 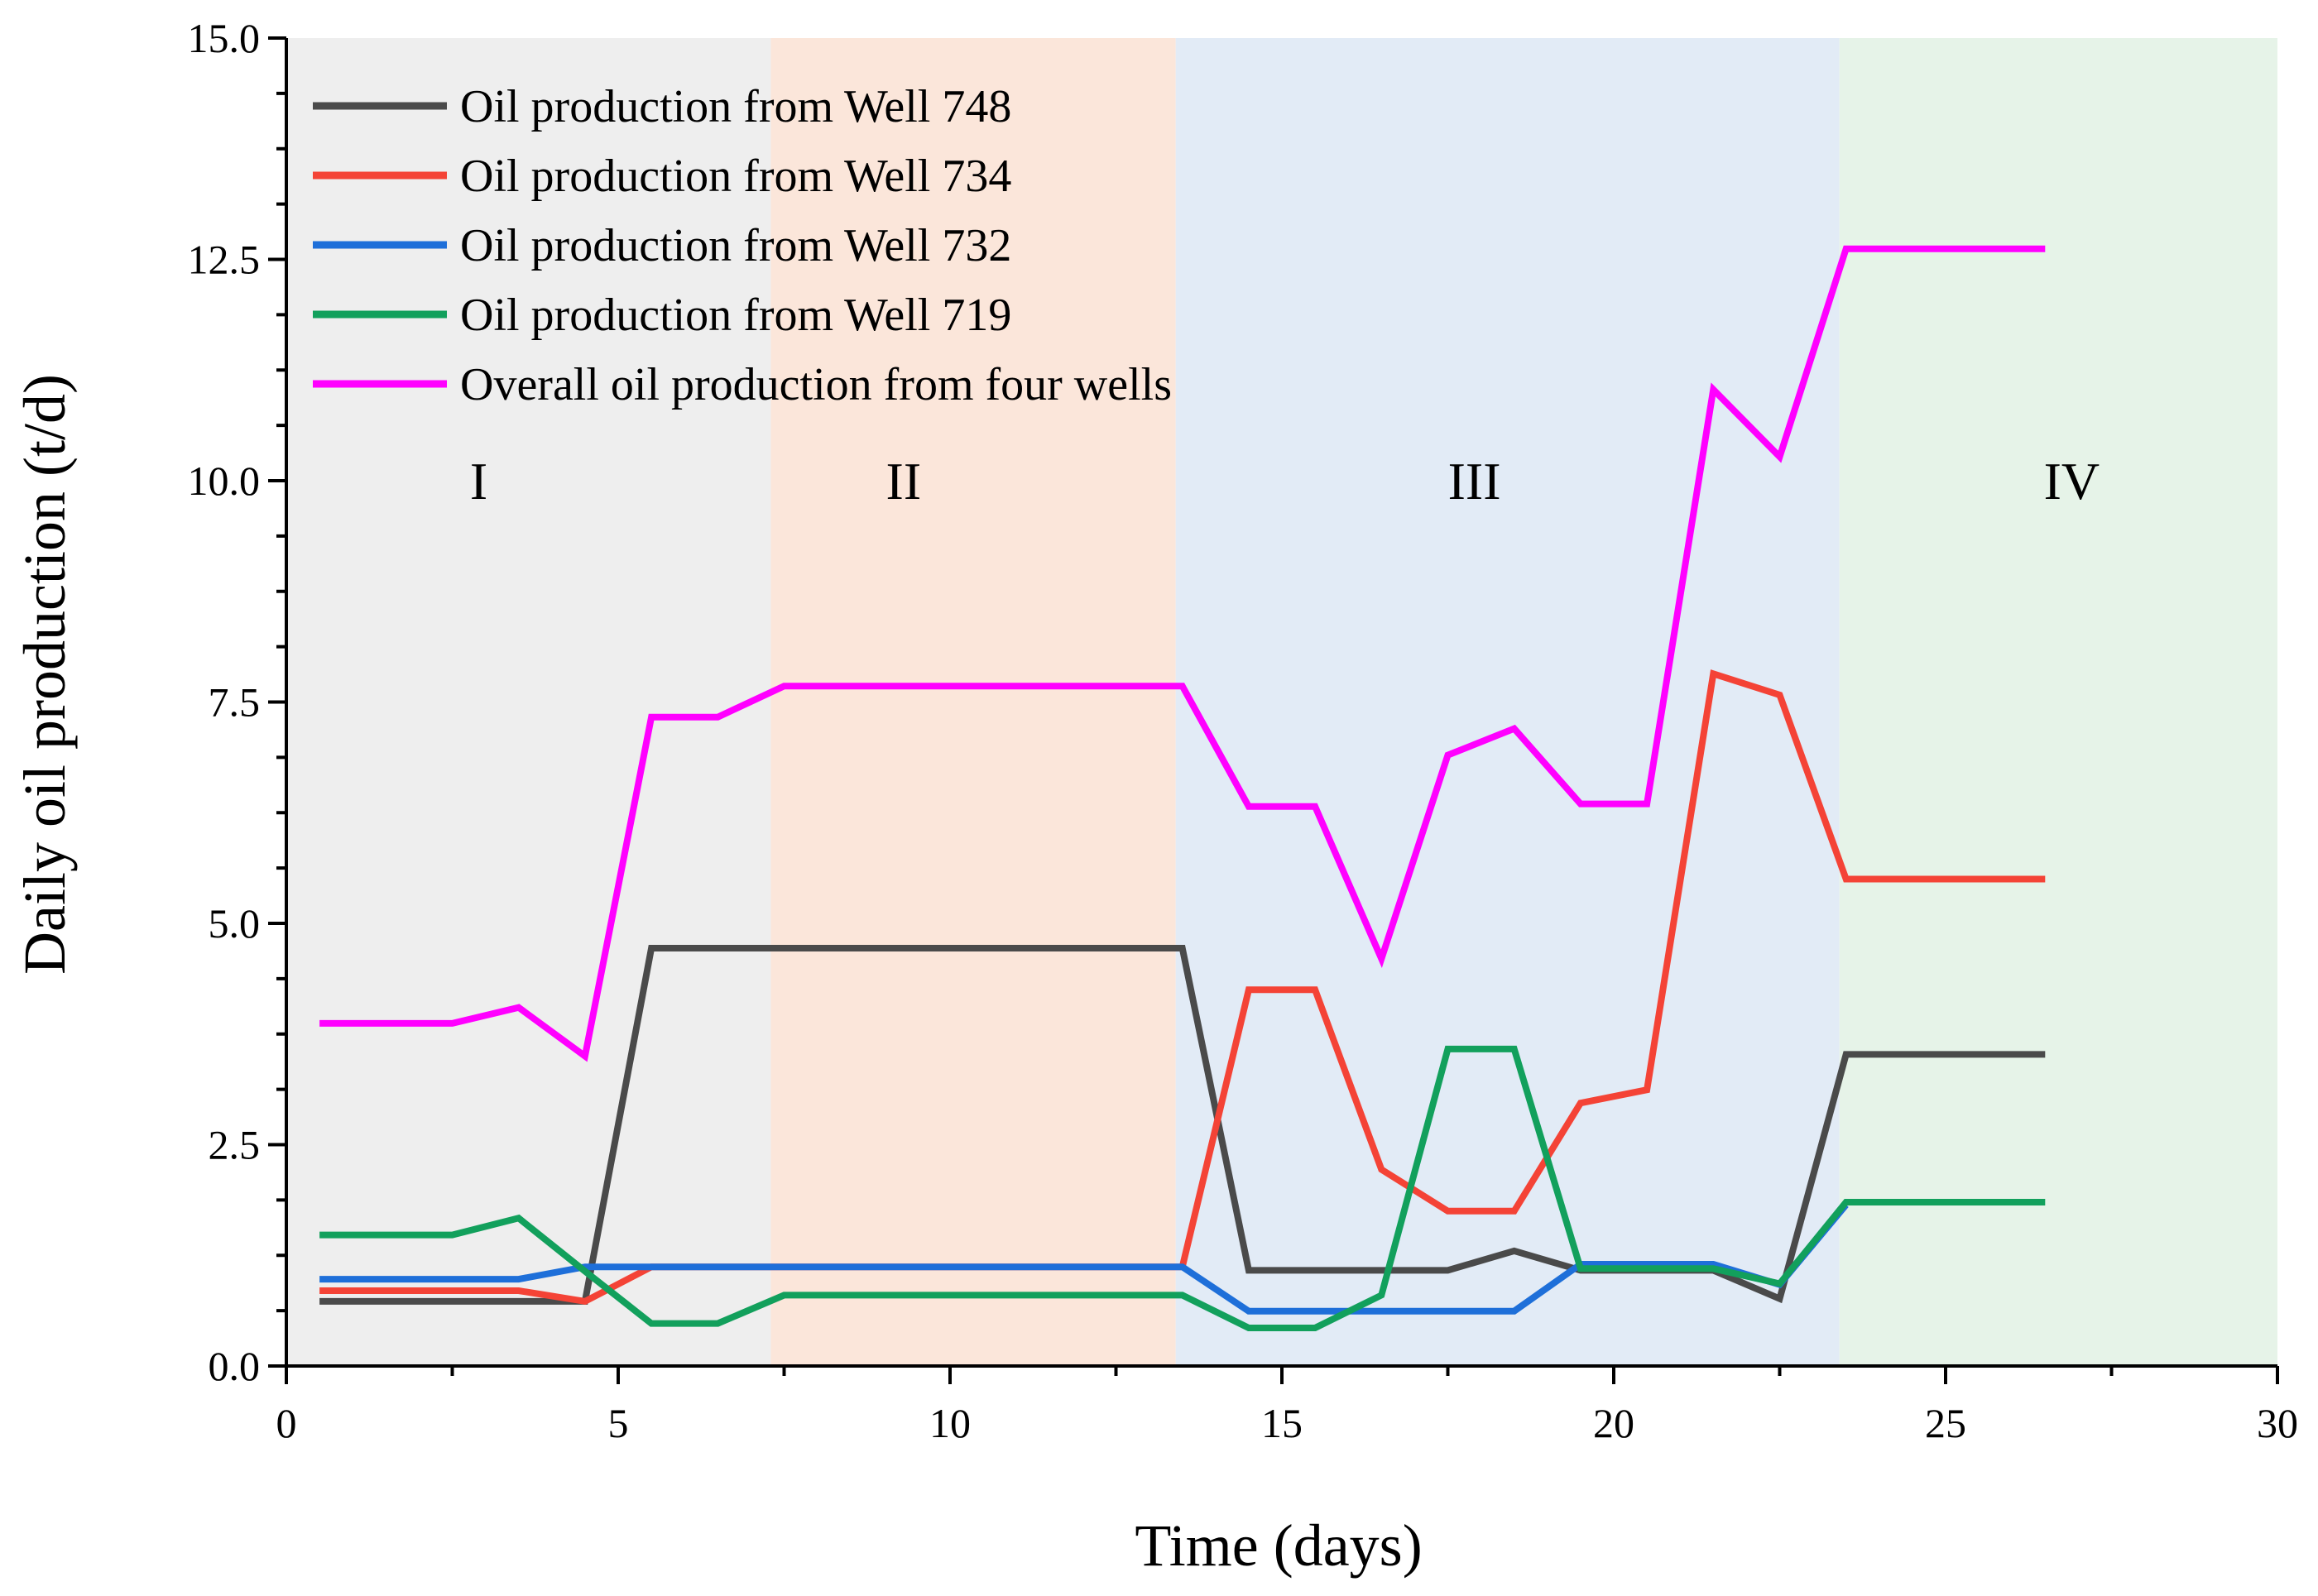 What do you see at coordinates (735, 245) in the screenshot?
I see `legend-label-3: Oil production from Well 732` at bounding box center [735, 245].